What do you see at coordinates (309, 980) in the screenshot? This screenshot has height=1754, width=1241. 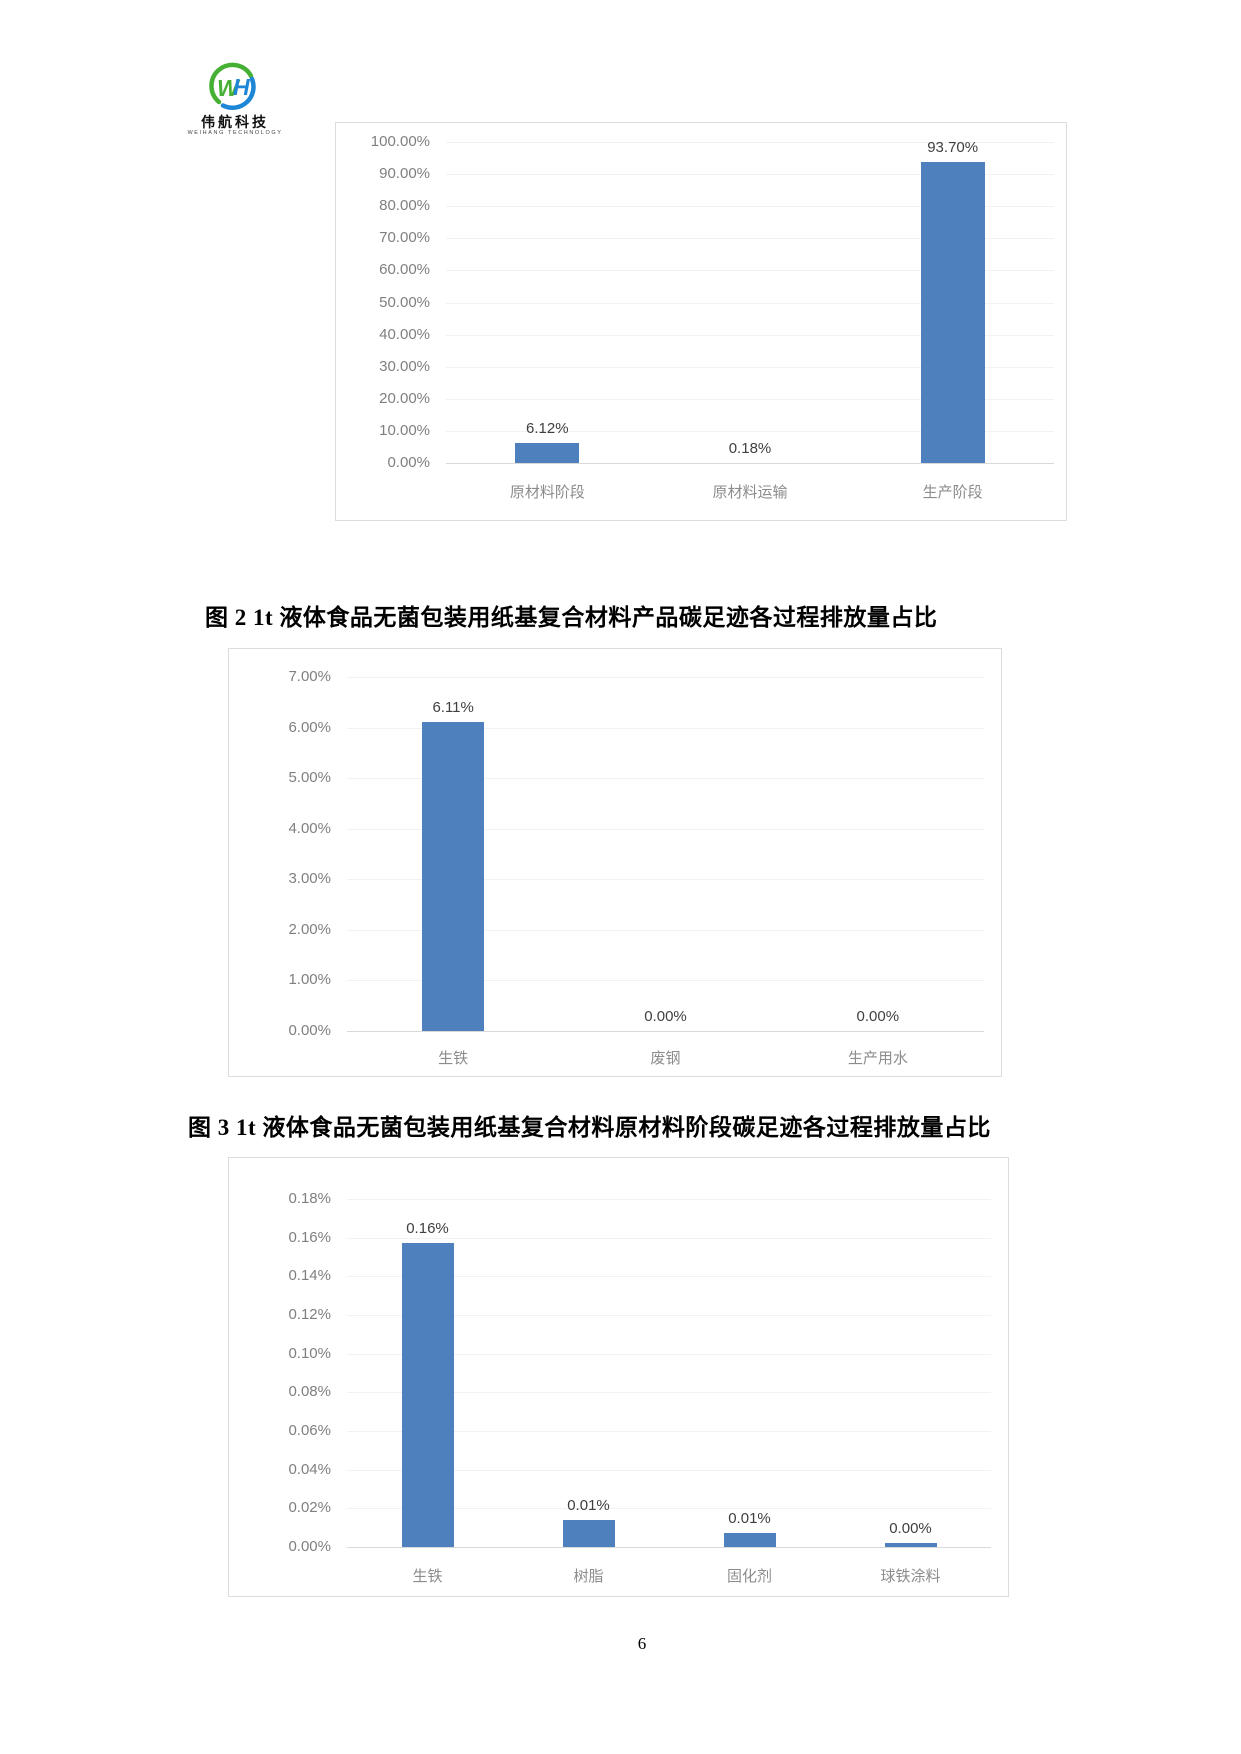 I see `y-tick-label: 1.00%` at bounding box center [309, 980].